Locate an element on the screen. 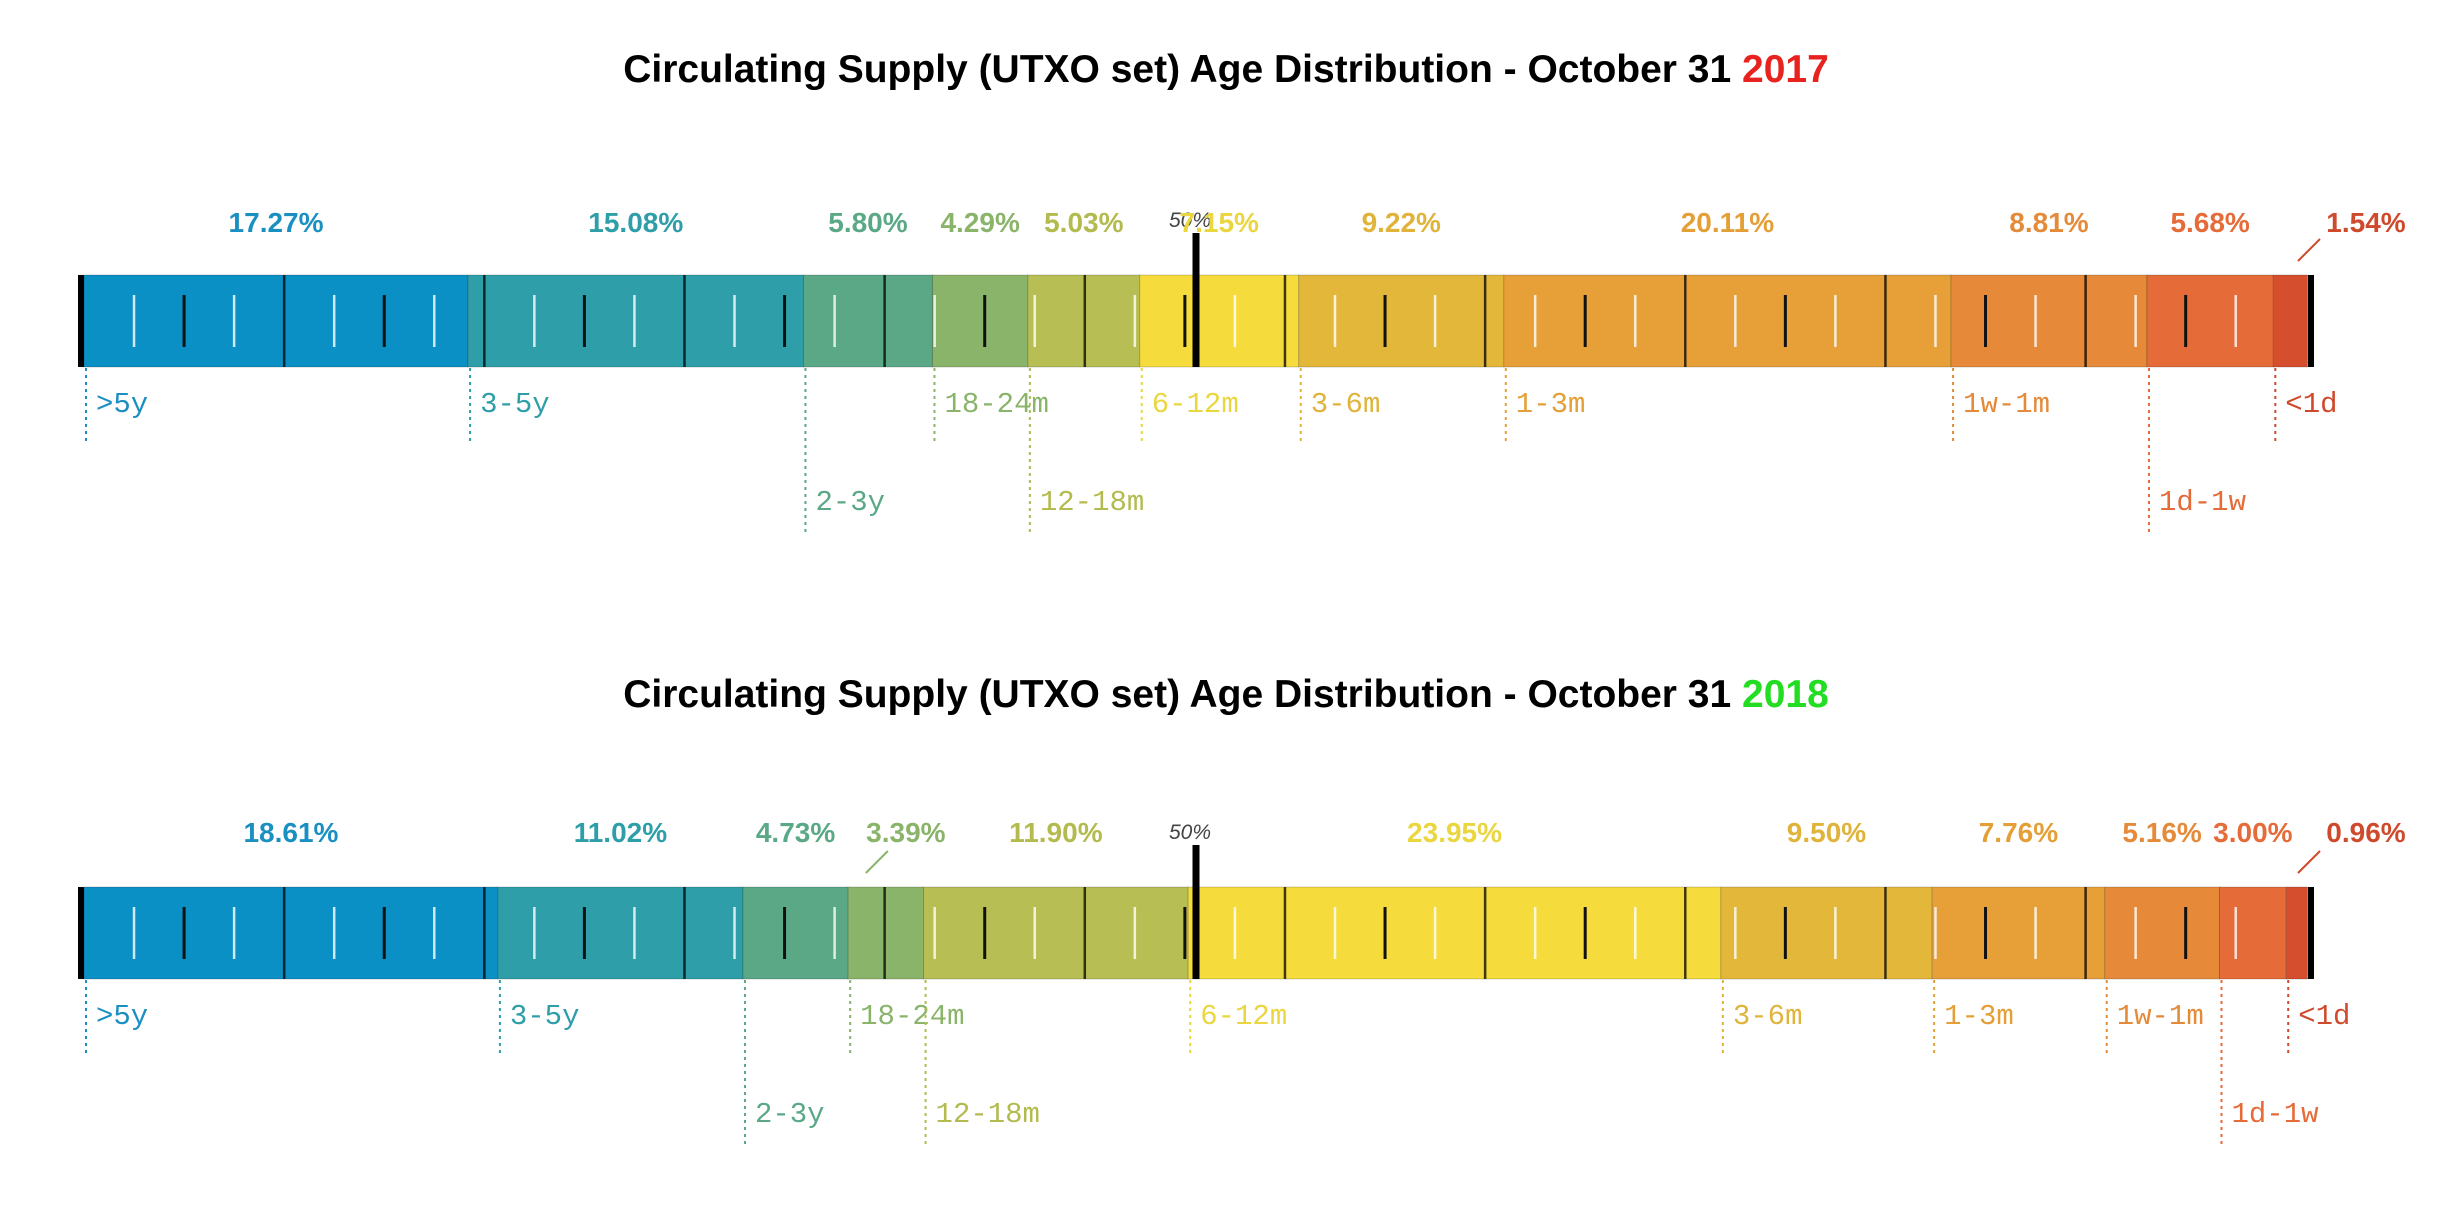  value-label-12-18m: 5.03% is located at coordinates (1083, 222).